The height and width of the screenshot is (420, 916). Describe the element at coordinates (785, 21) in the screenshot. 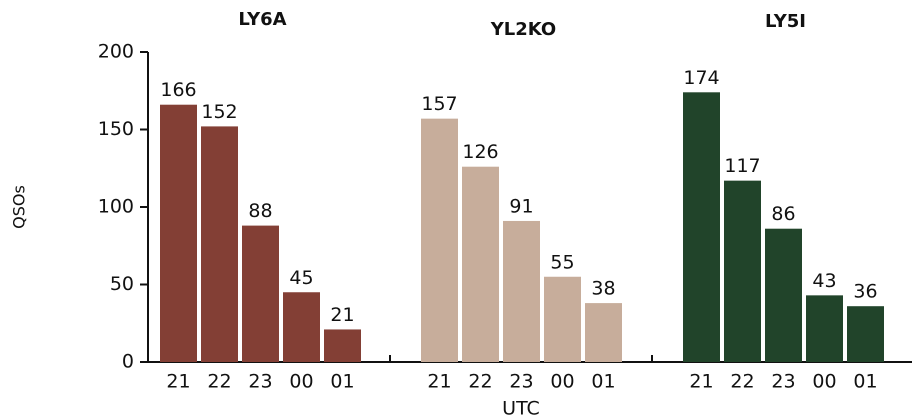

I see `panel-title: LY5I` at that location.